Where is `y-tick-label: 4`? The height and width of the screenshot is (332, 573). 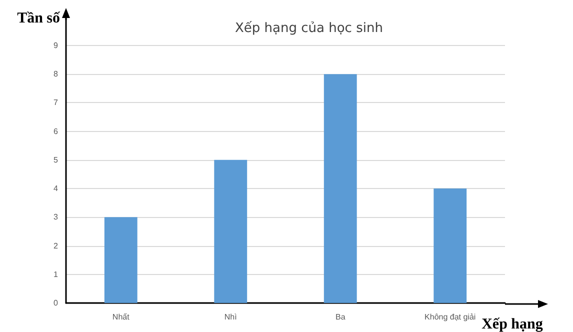
y-tick-label: 4 is located at coordinates (56, 189).